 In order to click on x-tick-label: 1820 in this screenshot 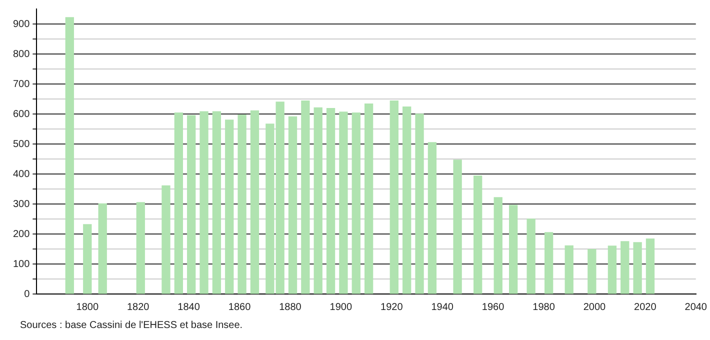, I will do `click(138, 307)`.